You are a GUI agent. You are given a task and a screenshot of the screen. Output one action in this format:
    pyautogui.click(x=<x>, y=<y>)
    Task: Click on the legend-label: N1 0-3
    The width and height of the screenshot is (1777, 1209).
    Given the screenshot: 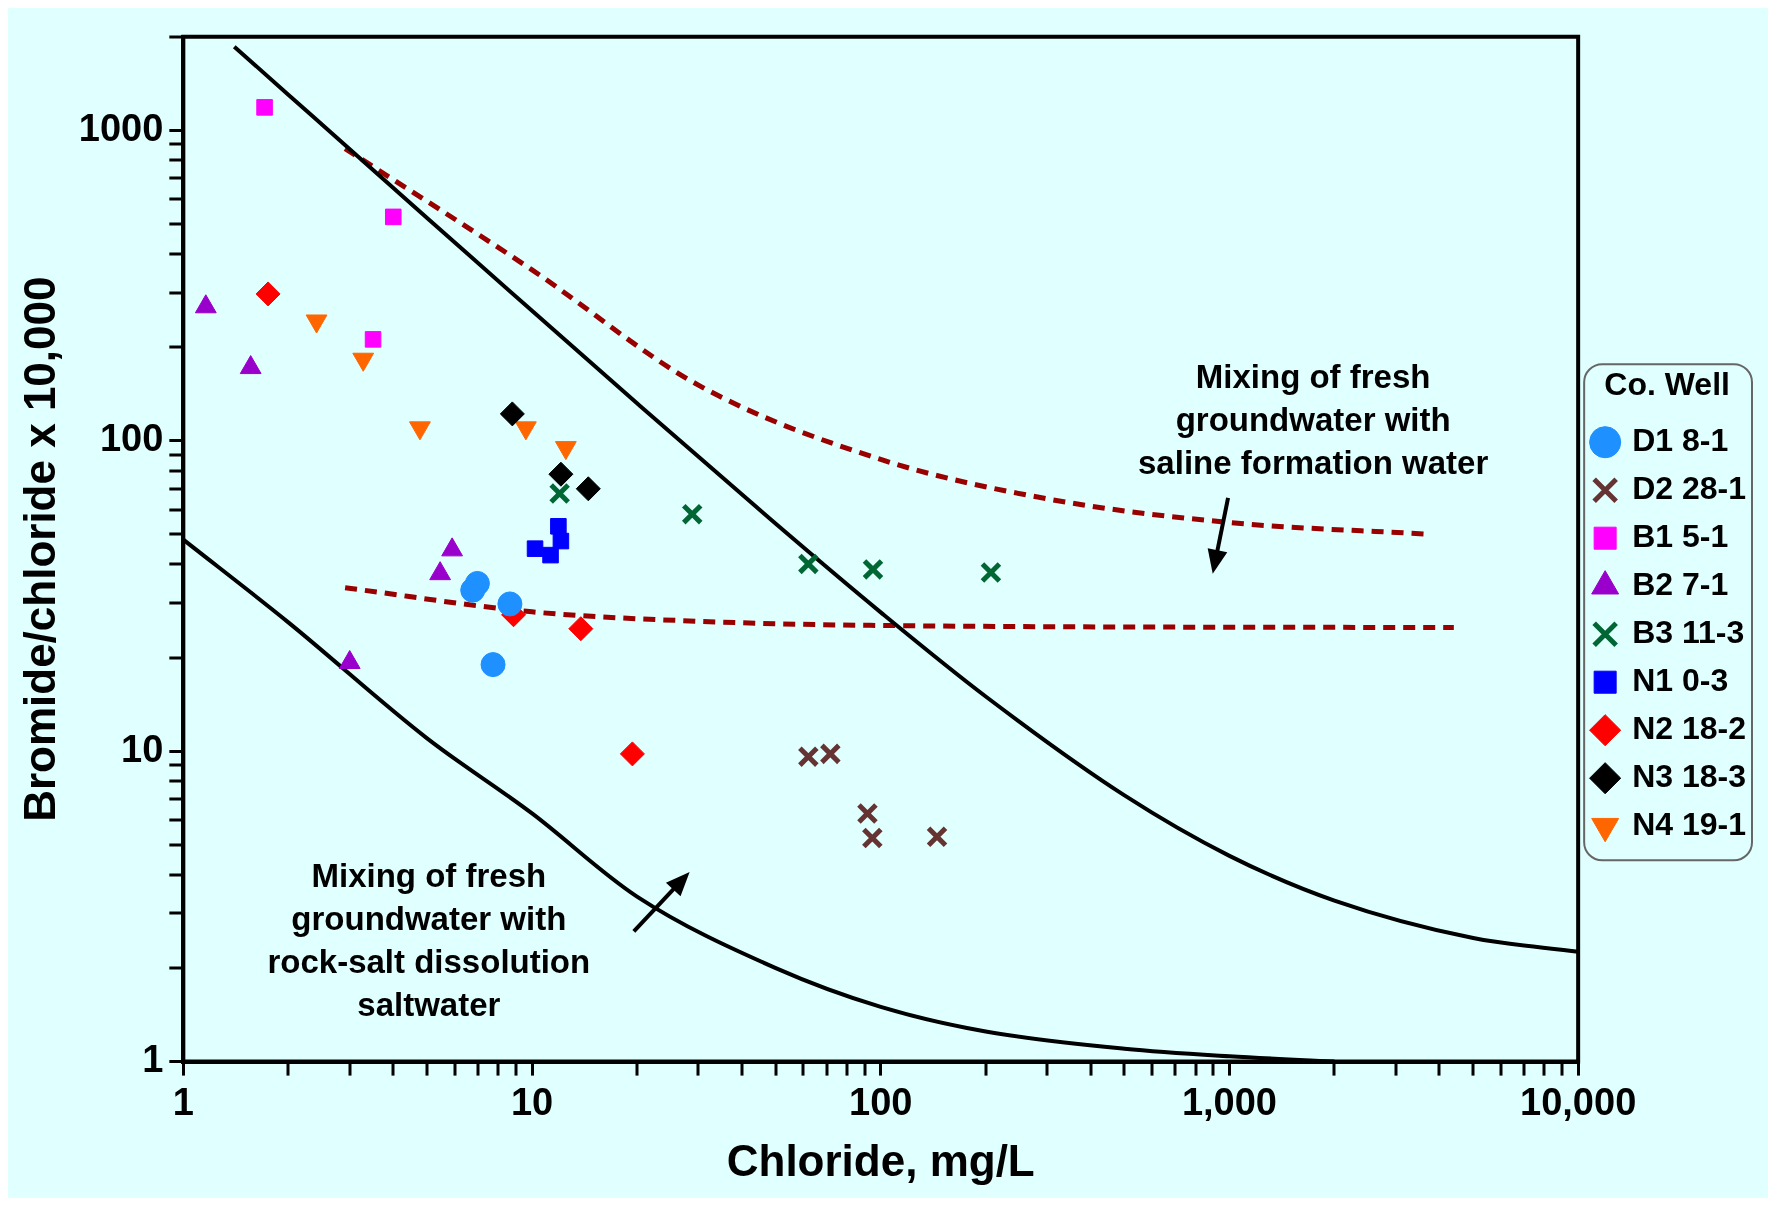 What is the action you would take?
    pyautogui.click(x=1680, y=680)
    